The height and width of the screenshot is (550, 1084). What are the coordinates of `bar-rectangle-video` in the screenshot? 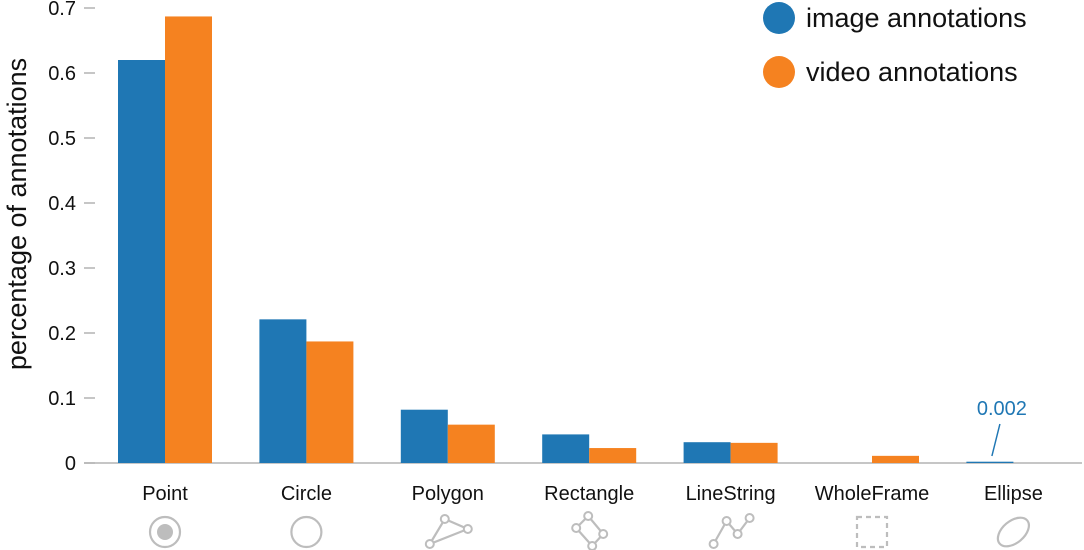 It's located at (613, 455).